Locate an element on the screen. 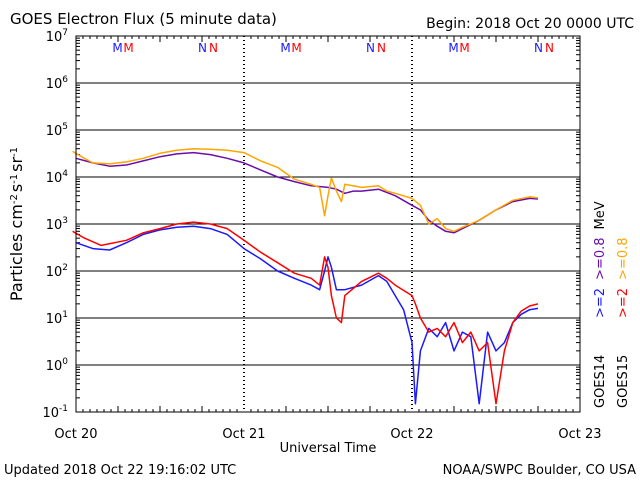 The width and height of the screenshot is (640, 480). legend-goes14: GOES14 is located at coordinates (600, 381).